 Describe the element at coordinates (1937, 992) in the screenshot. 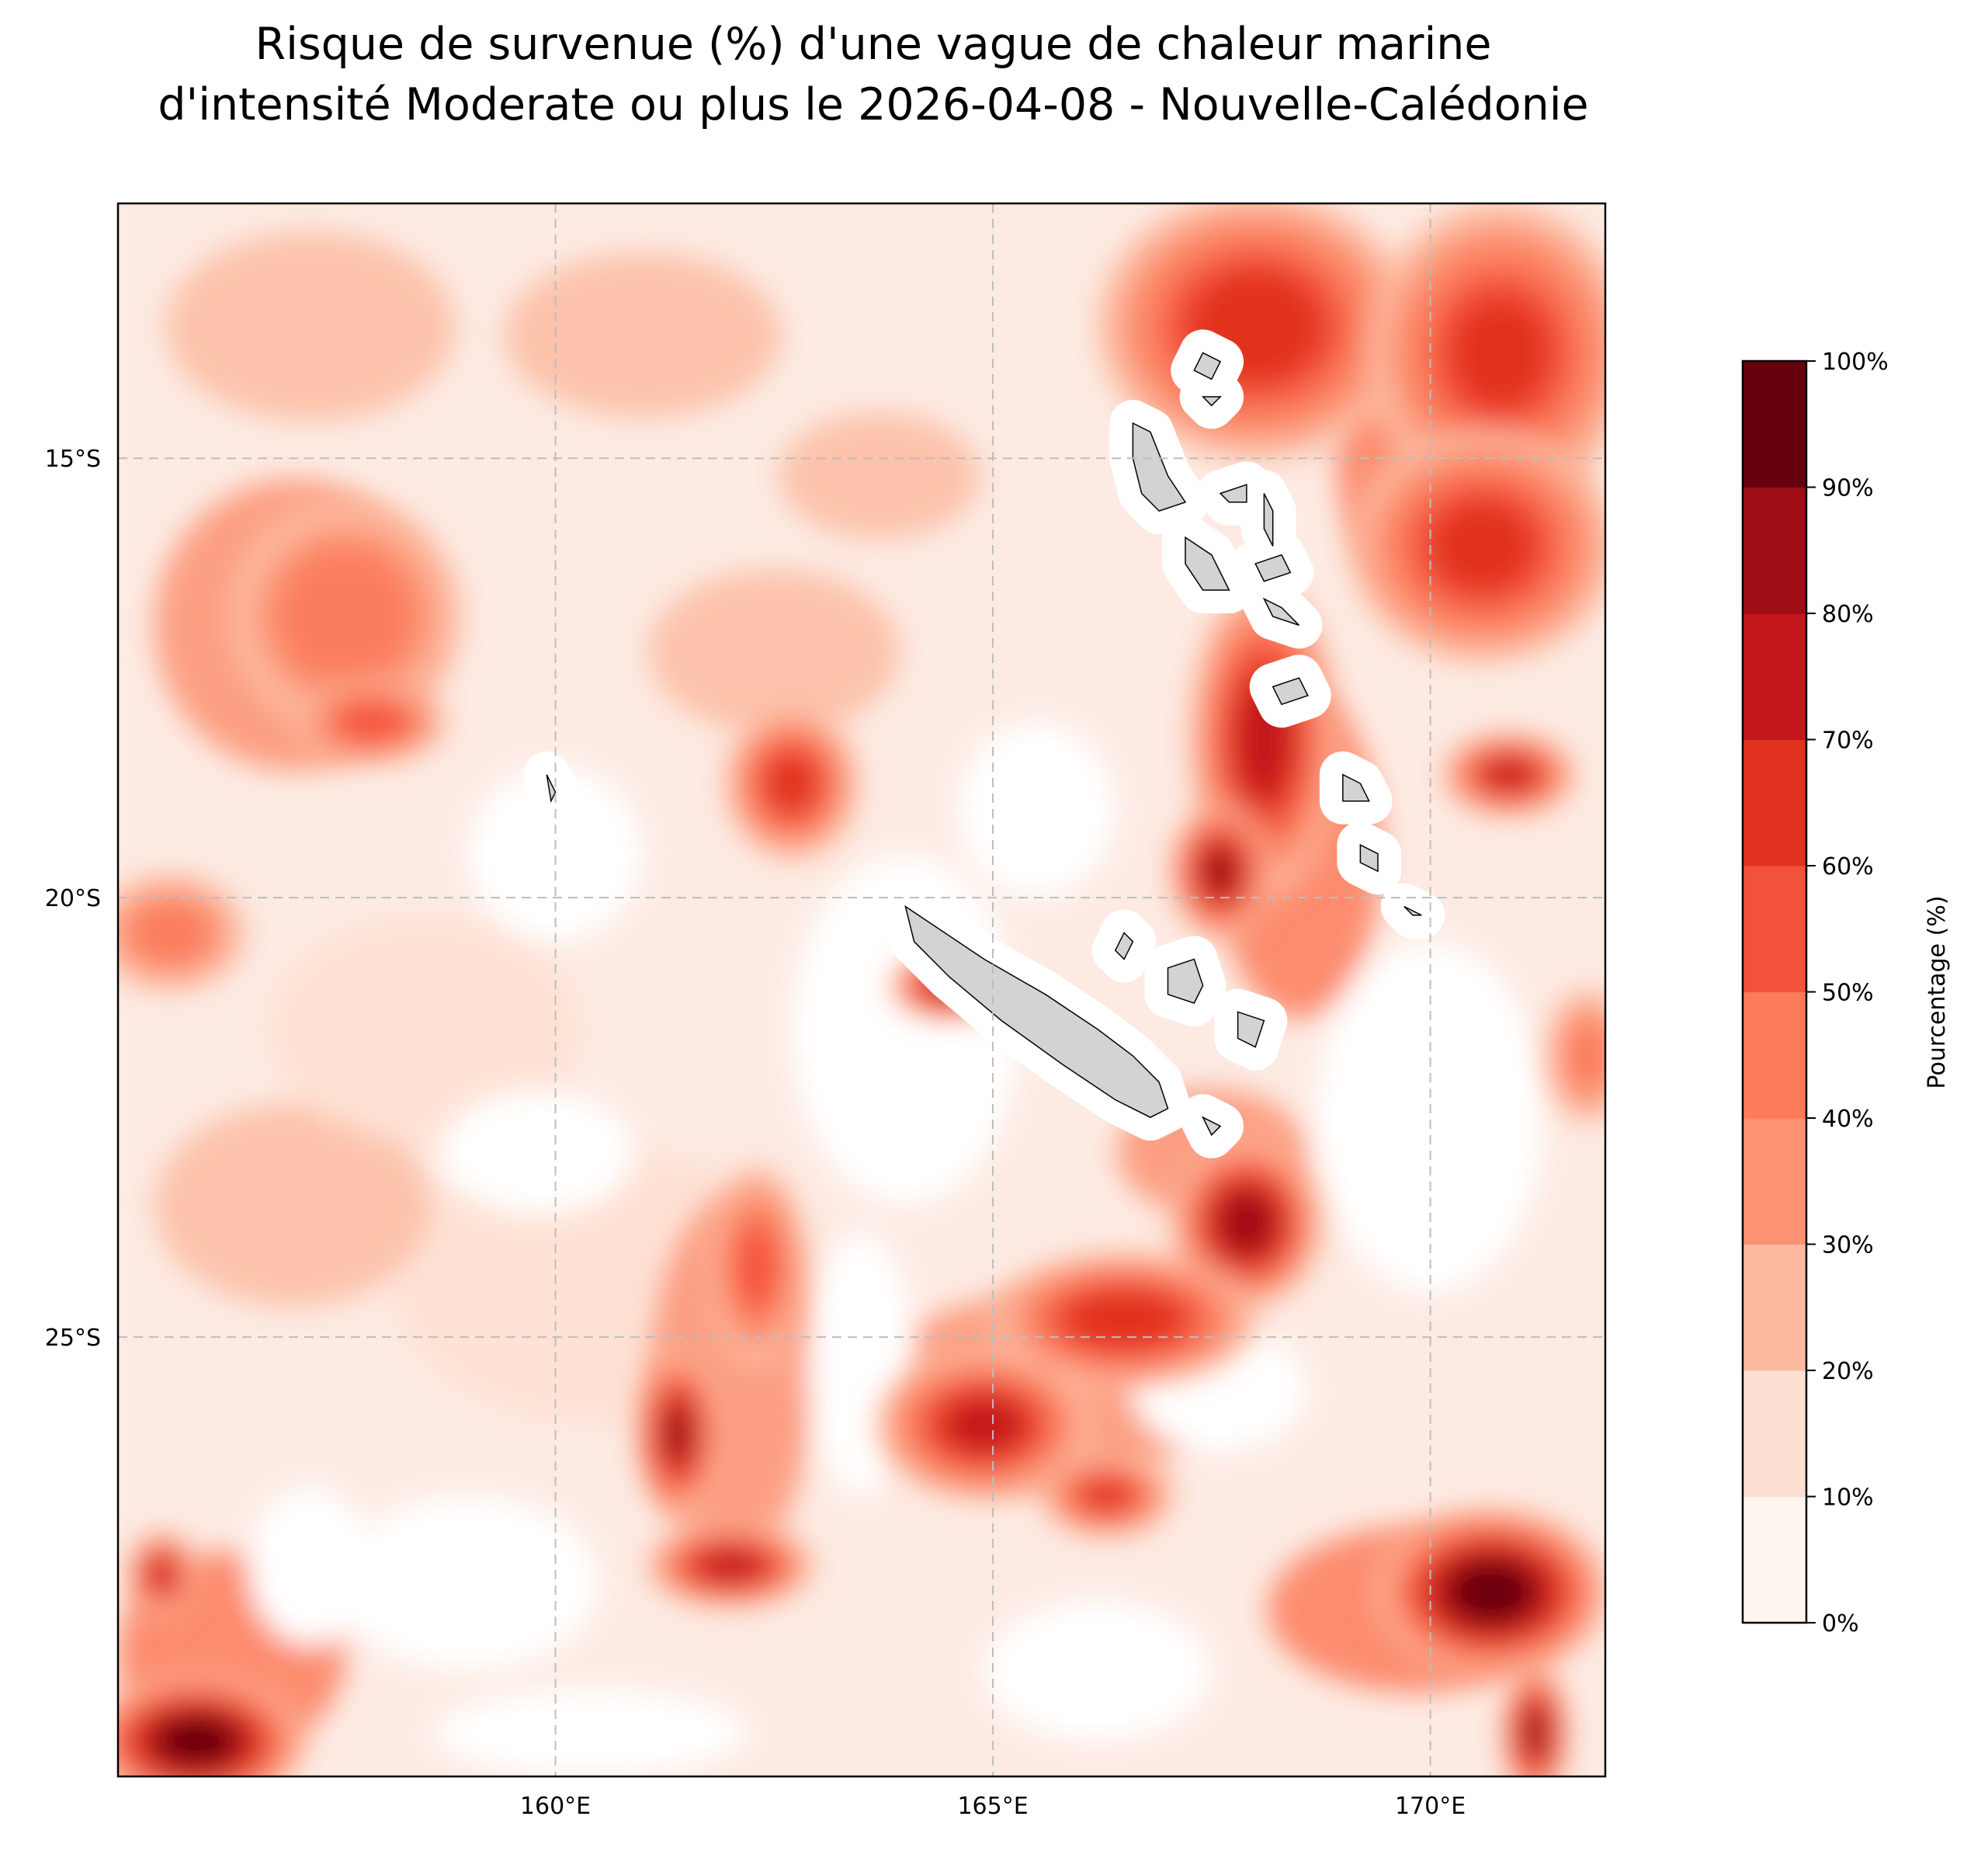

I see `colorbar-label: Pourcentage (%)` at that location.